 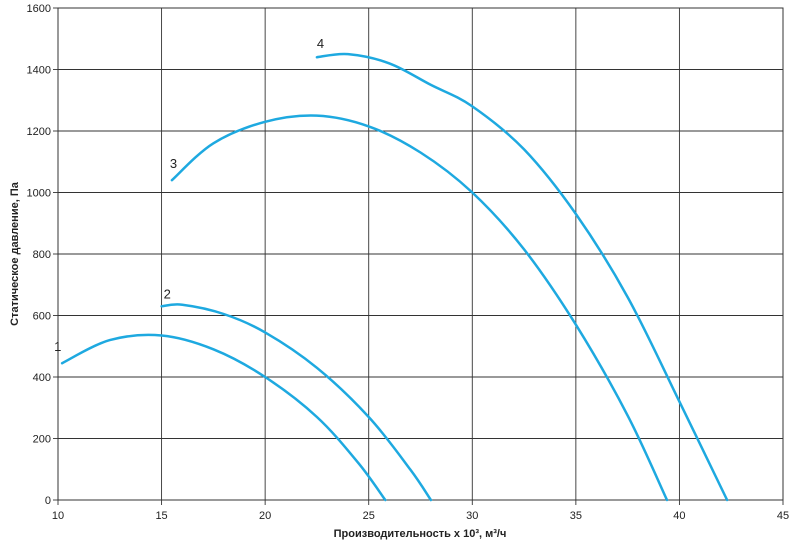 What do you see at coordinates (42, 317) in the screenshot?
I see `y-tick-label: 600` at bounding box center [42, 317].